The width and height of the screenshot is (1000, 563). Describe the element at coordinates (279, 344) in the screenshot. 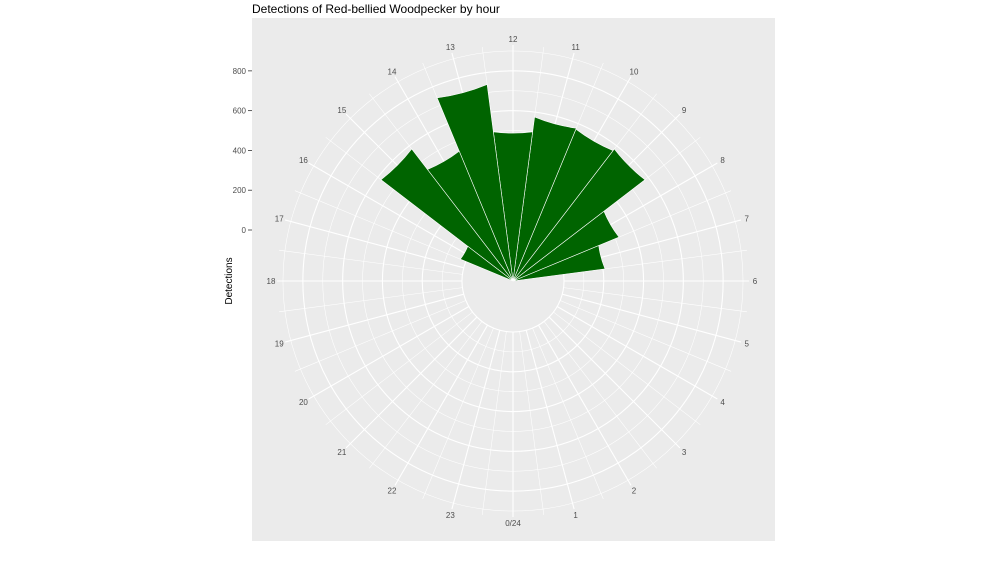

I see `hour-label: 19` at that location.